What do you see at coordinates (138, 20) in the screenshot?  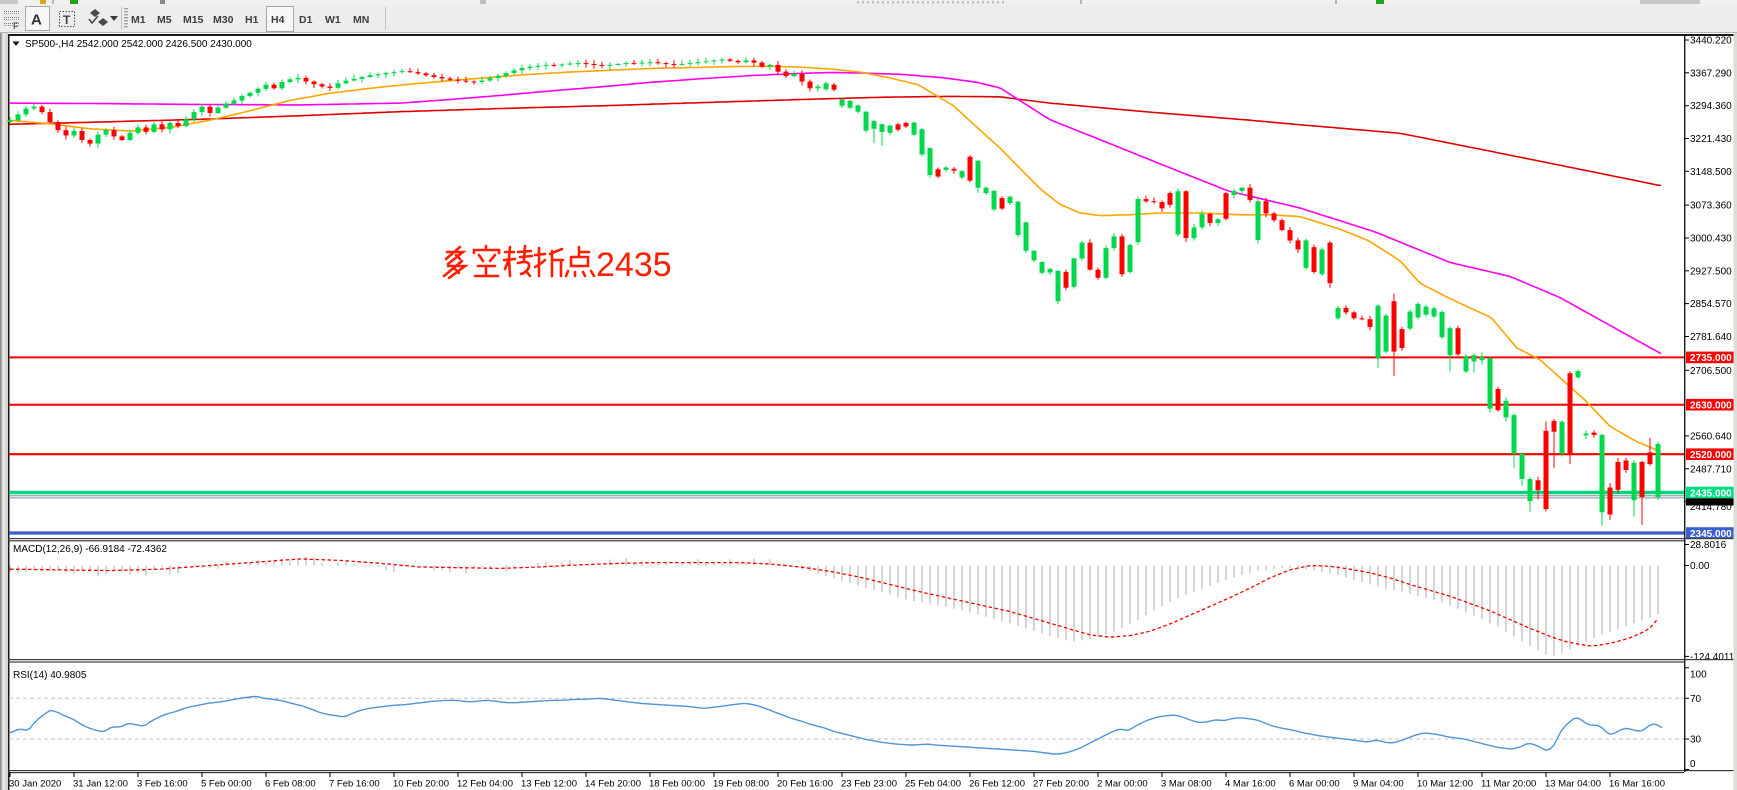 I see `svg-text: M1` at bounding box center [138, 20].